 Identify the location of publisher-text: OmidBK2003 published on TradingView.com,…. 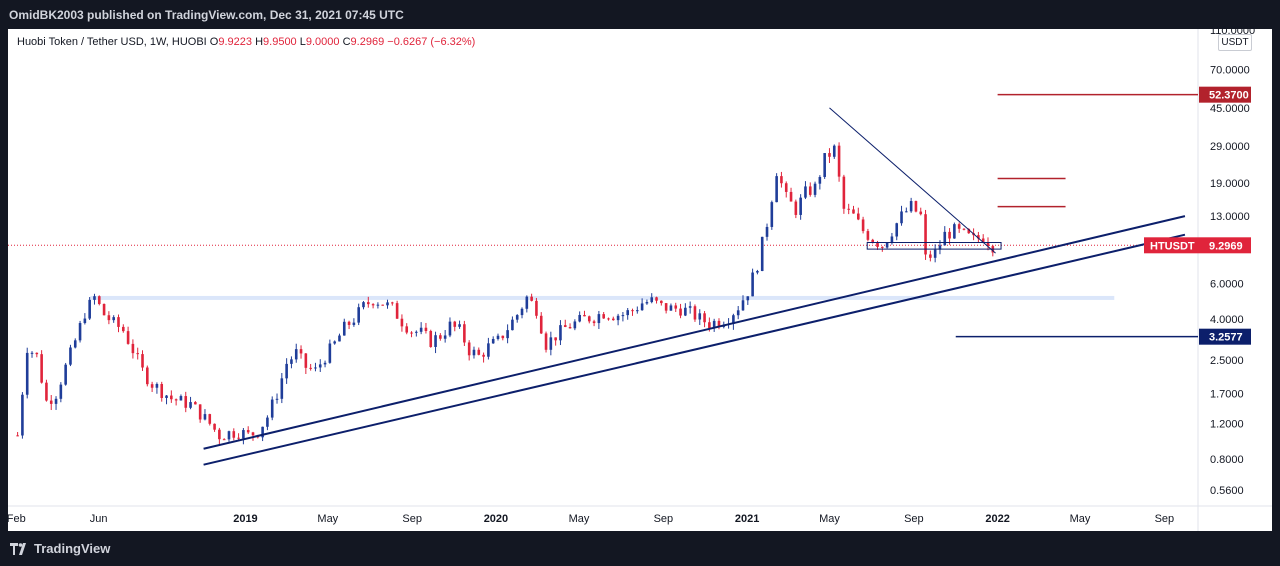
(206, 15).